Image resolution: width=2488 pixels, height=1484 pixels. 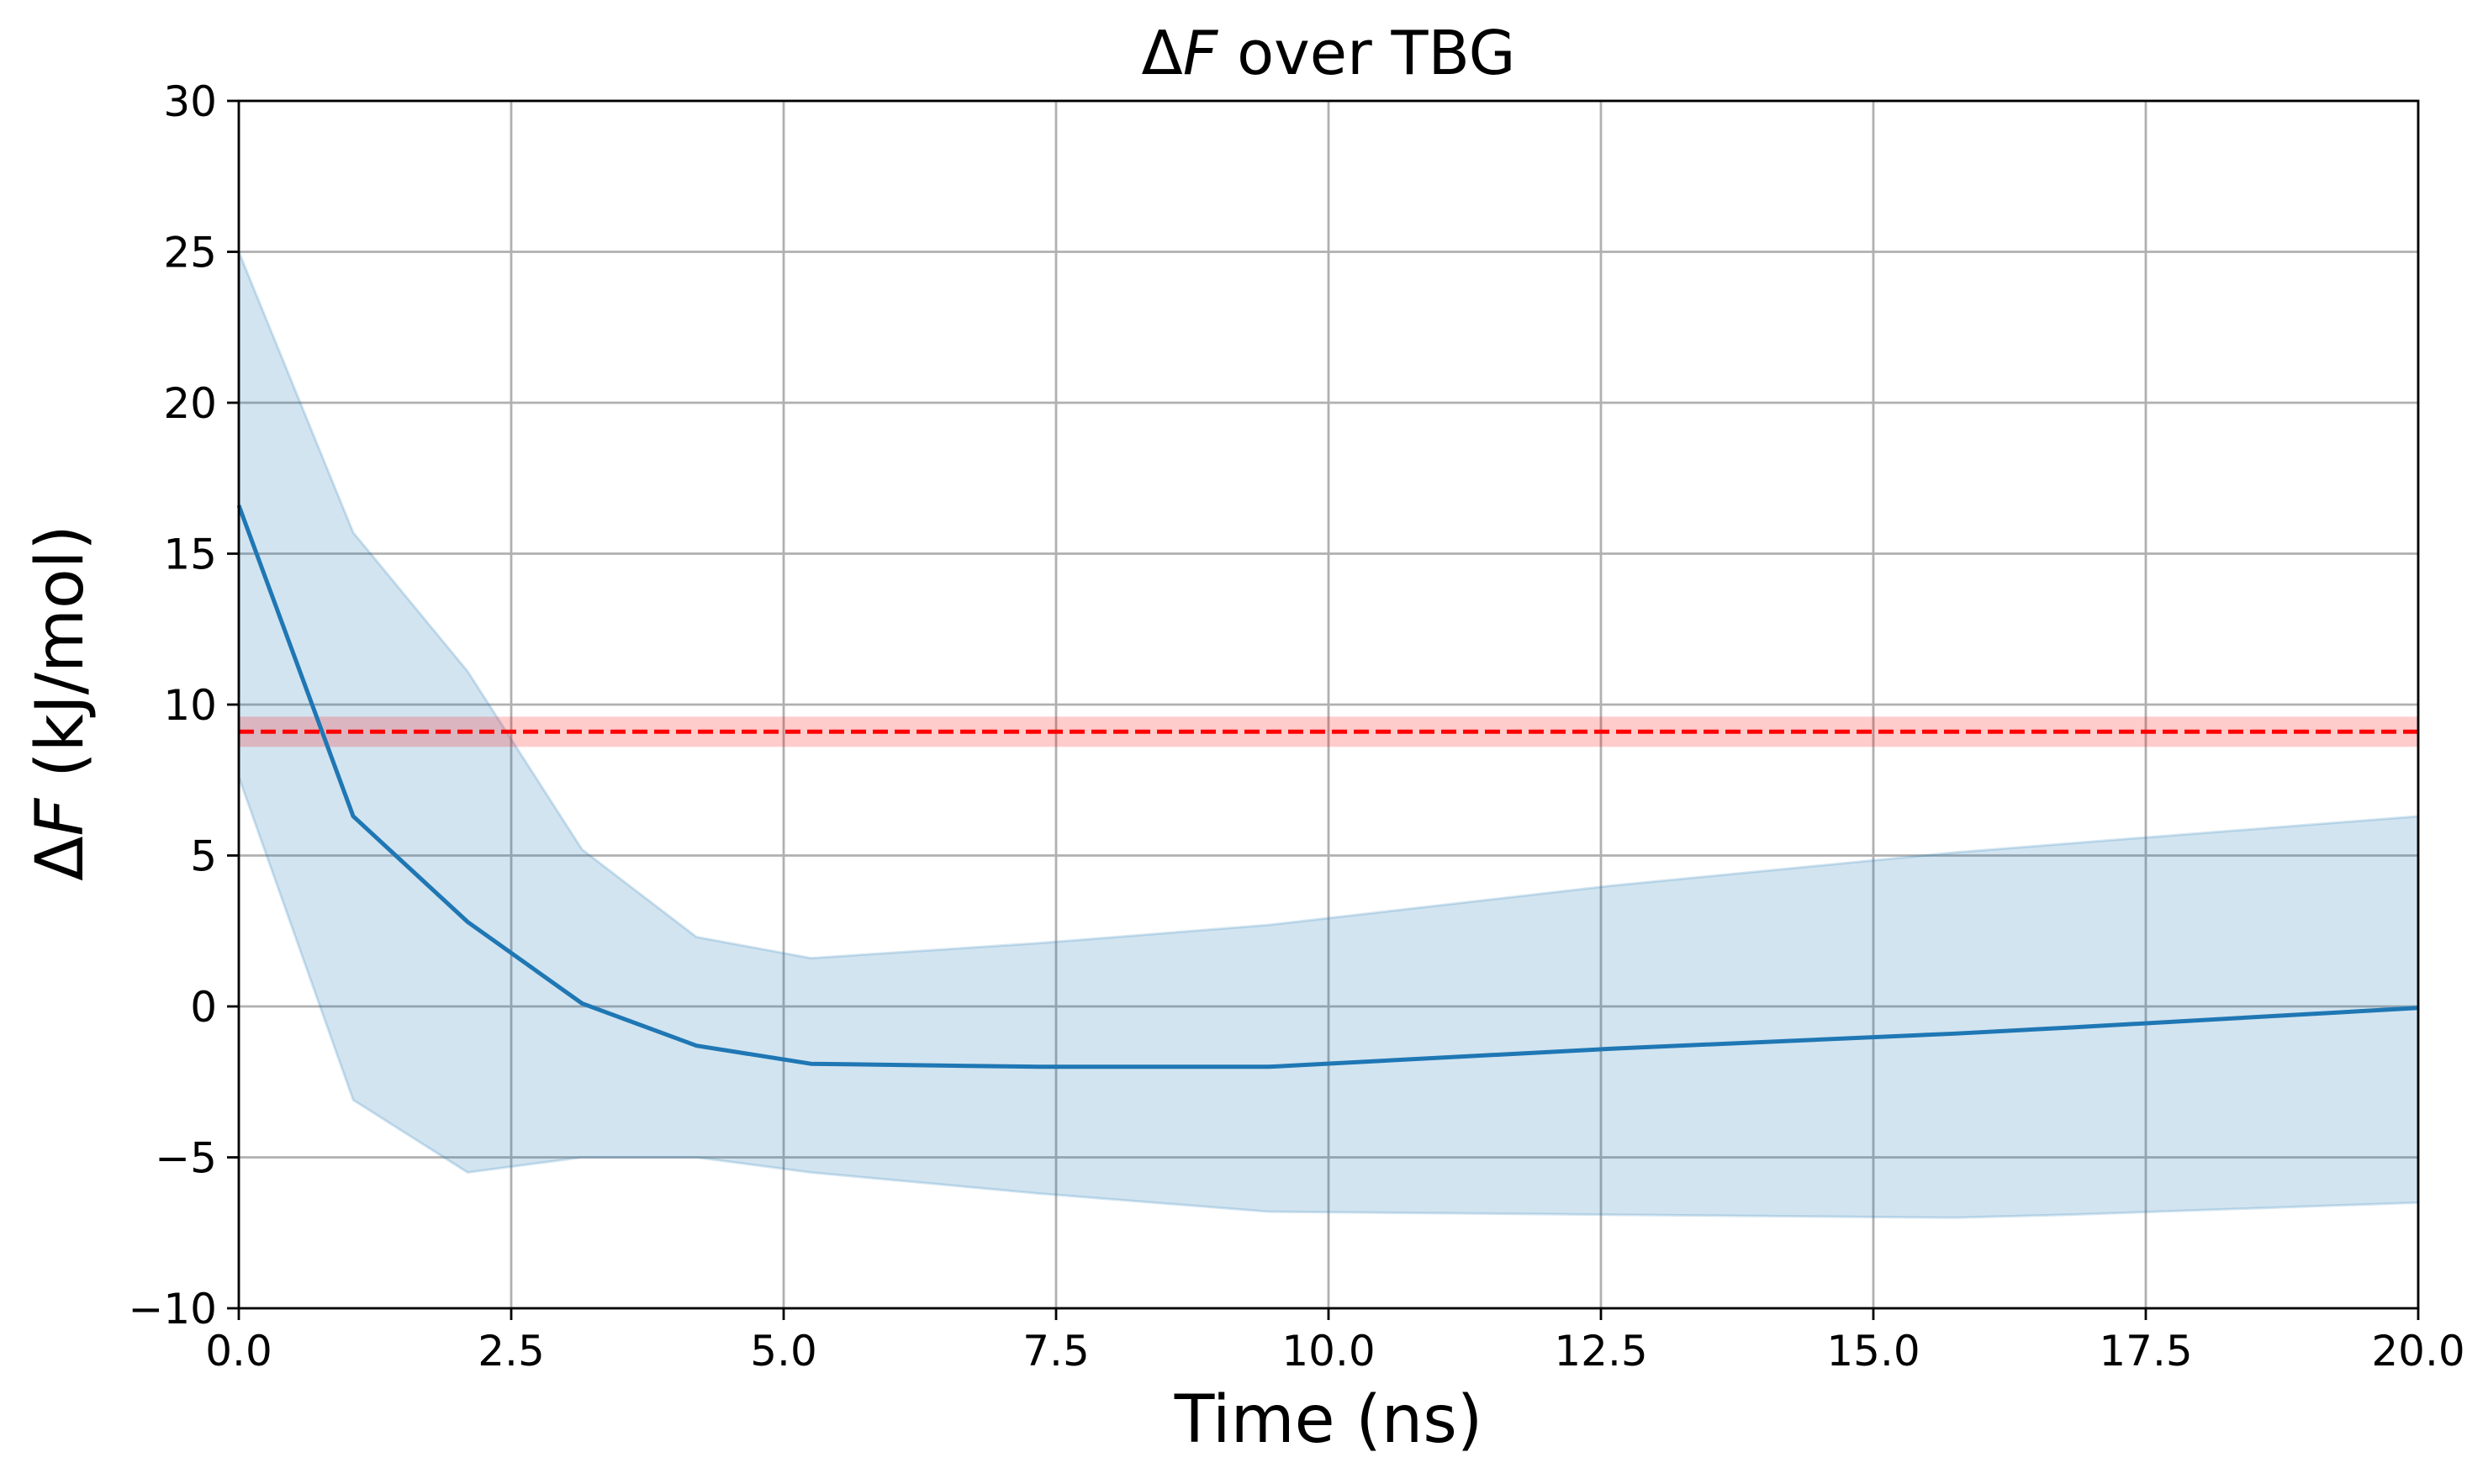 I want to click on x-tick-label: 17.5, so click(x=2145, y=1351).